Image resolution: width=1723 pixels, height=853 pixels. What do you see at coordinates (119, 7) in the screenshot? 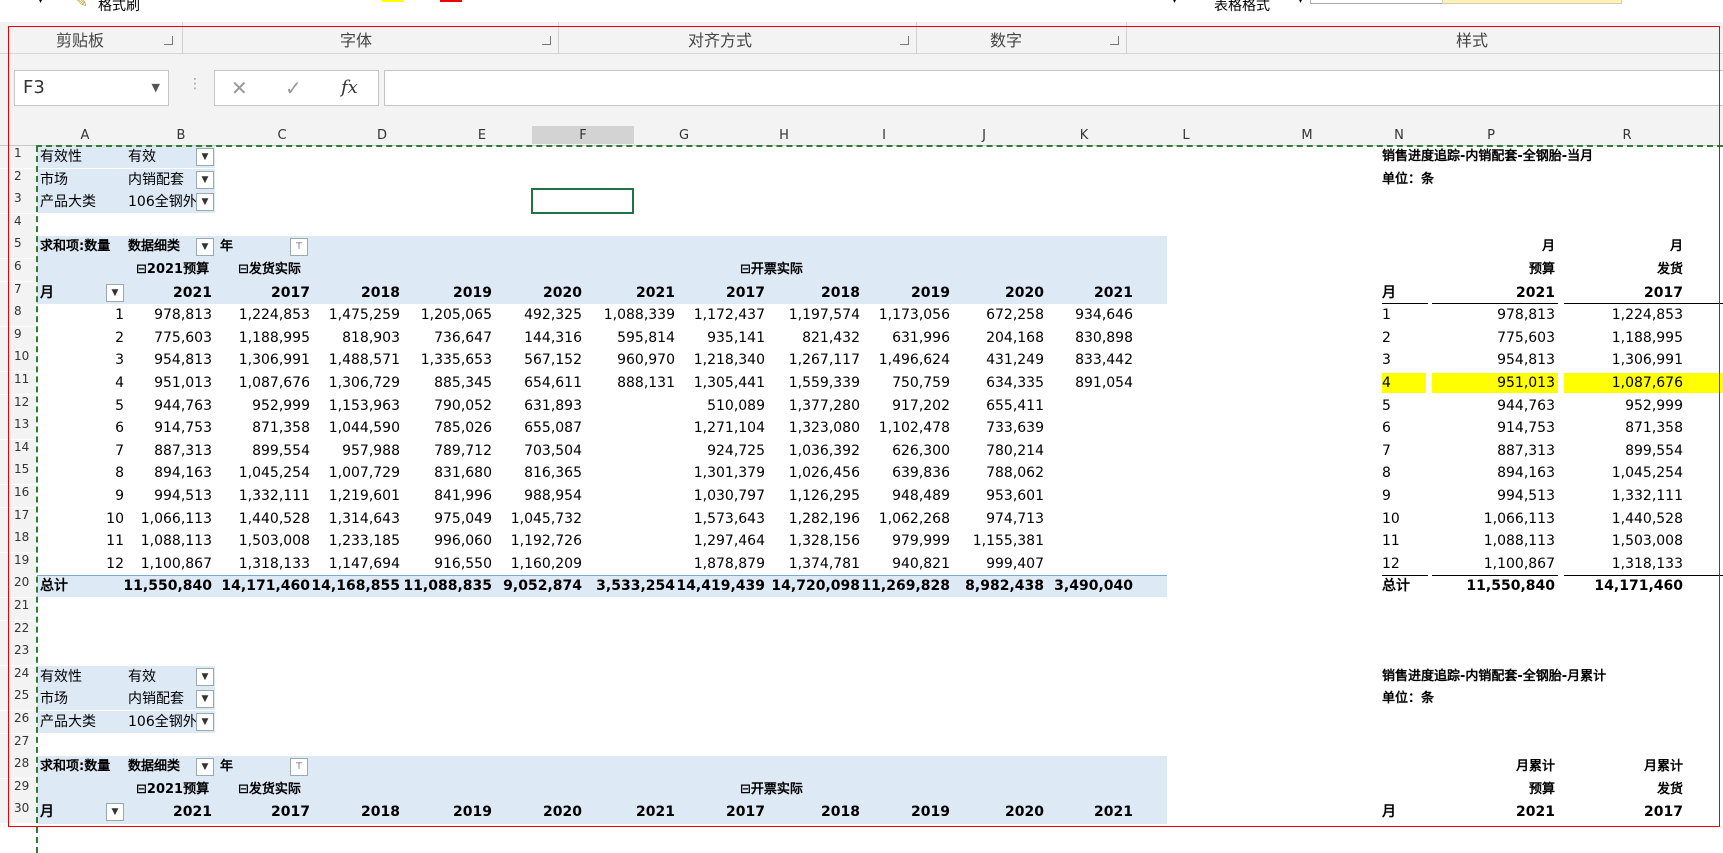
I see `format-painter-label: 格式刷` at bounding box center [119, 7].